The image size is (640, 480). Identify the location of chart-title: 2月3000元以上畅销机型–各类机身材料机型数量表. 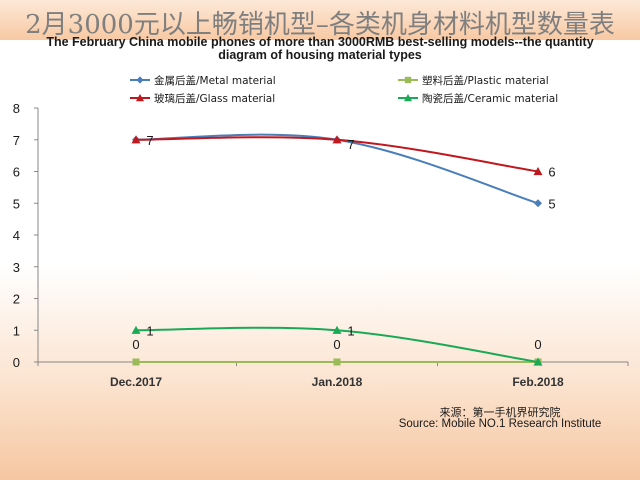
(320, 25).